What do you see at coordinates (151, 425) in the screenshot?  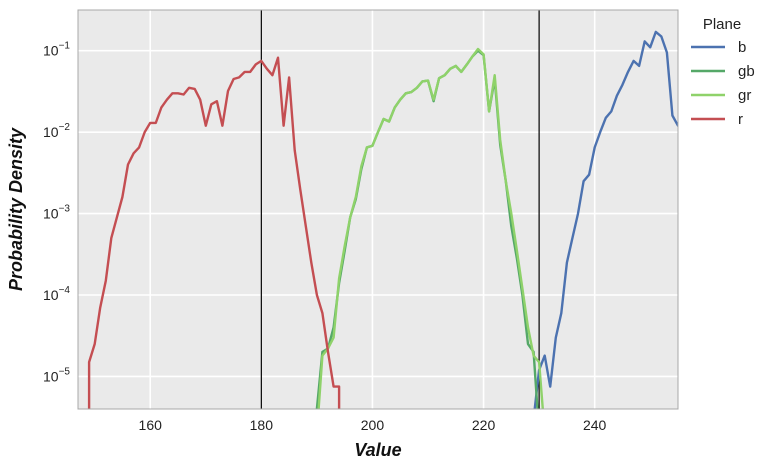 I see `x-tick-label: 160` at bounding box center [151, 425].